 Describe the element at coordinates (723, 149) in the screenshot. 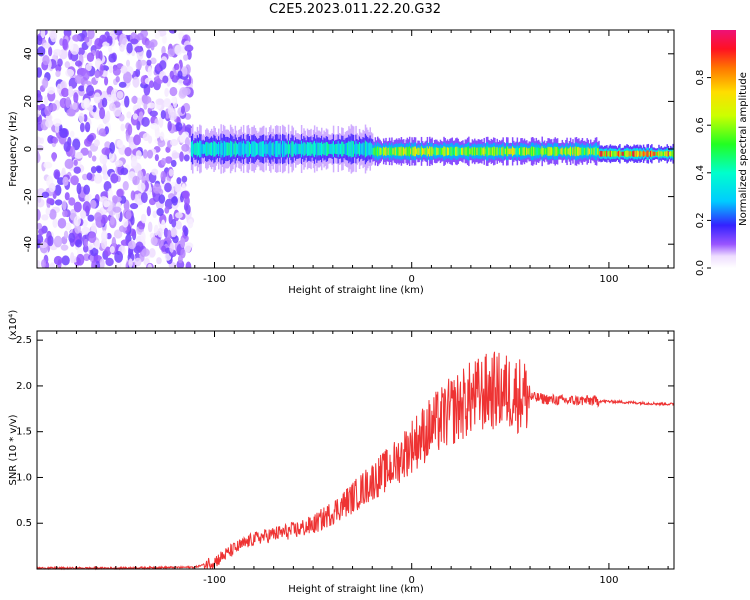

I see `colorbar-gradient` at that location.